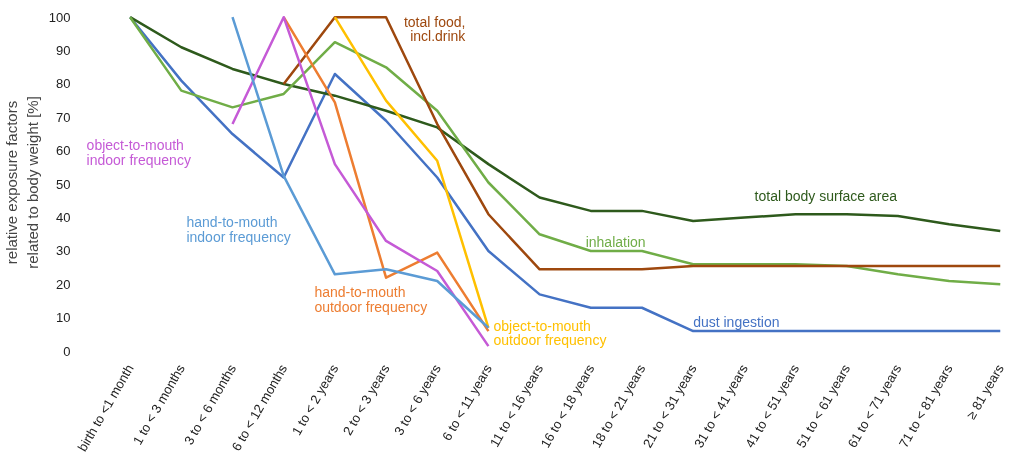  I want to click on series-label: inhalation, so click(615, 242).